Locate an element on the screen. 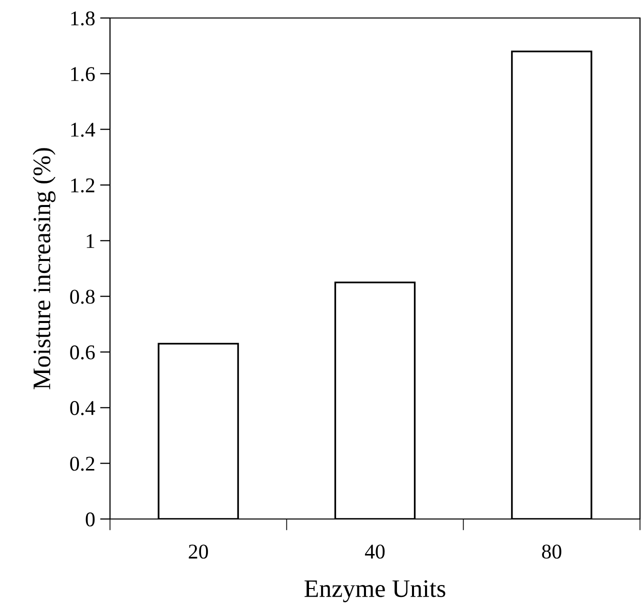 This screenshot has width=642, height=607. y-tick-label: 0.6 is located at coordinates (82, 352).